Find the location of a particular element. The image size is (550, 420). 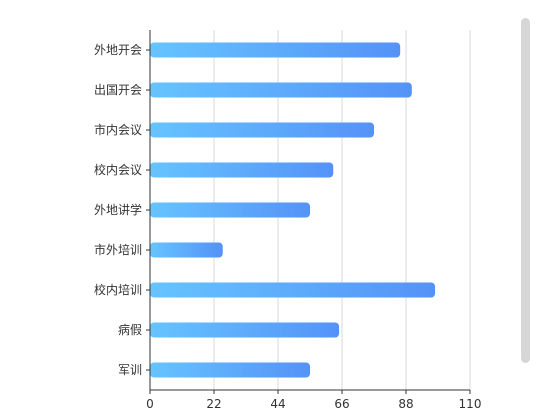

category-label: 外地讲学 is located at coordinates (118, 209).